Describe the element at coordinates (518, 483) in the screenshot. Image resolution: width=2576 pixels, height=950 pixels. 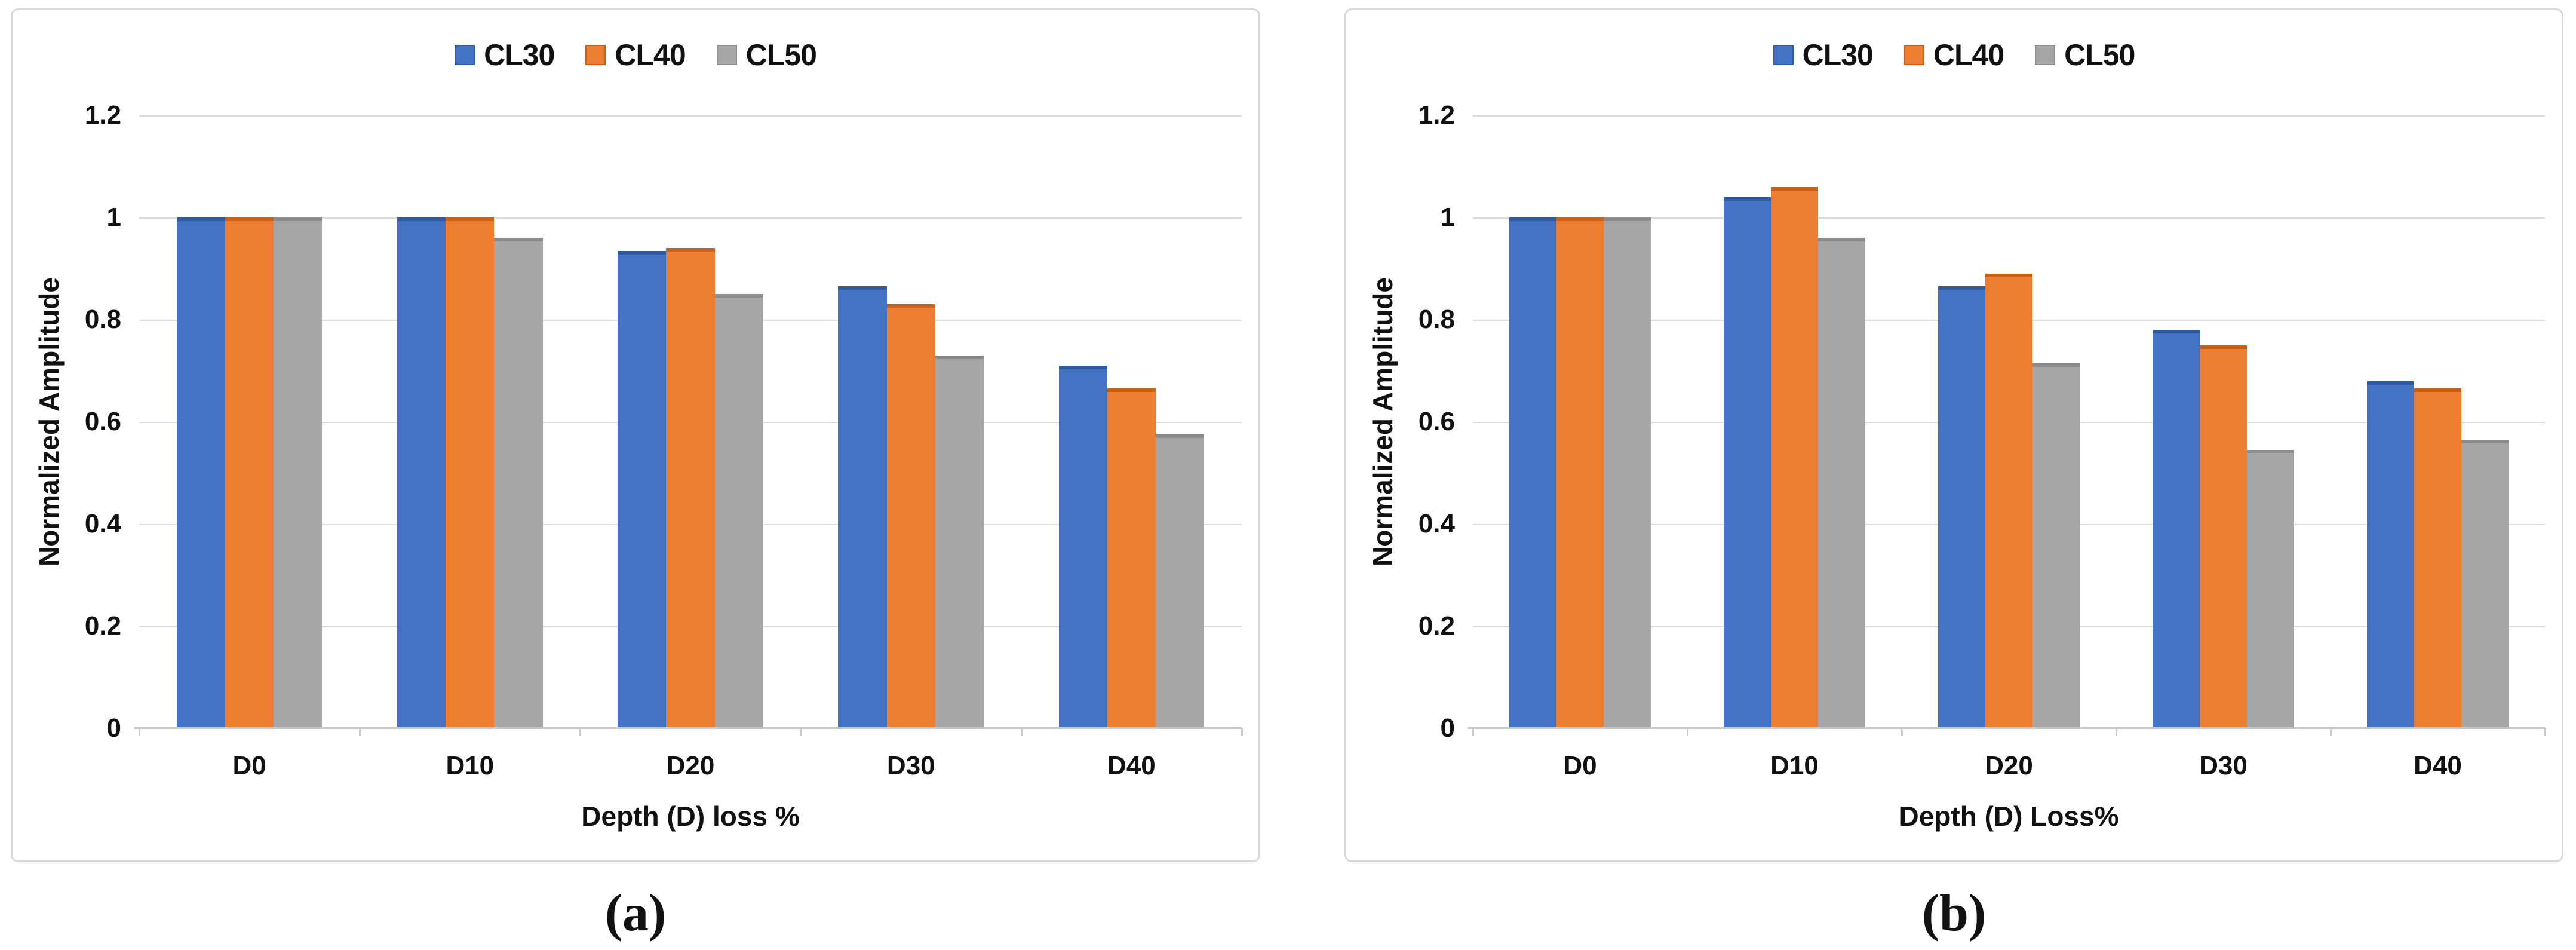
I see `bar-cl50-d10` at that location.